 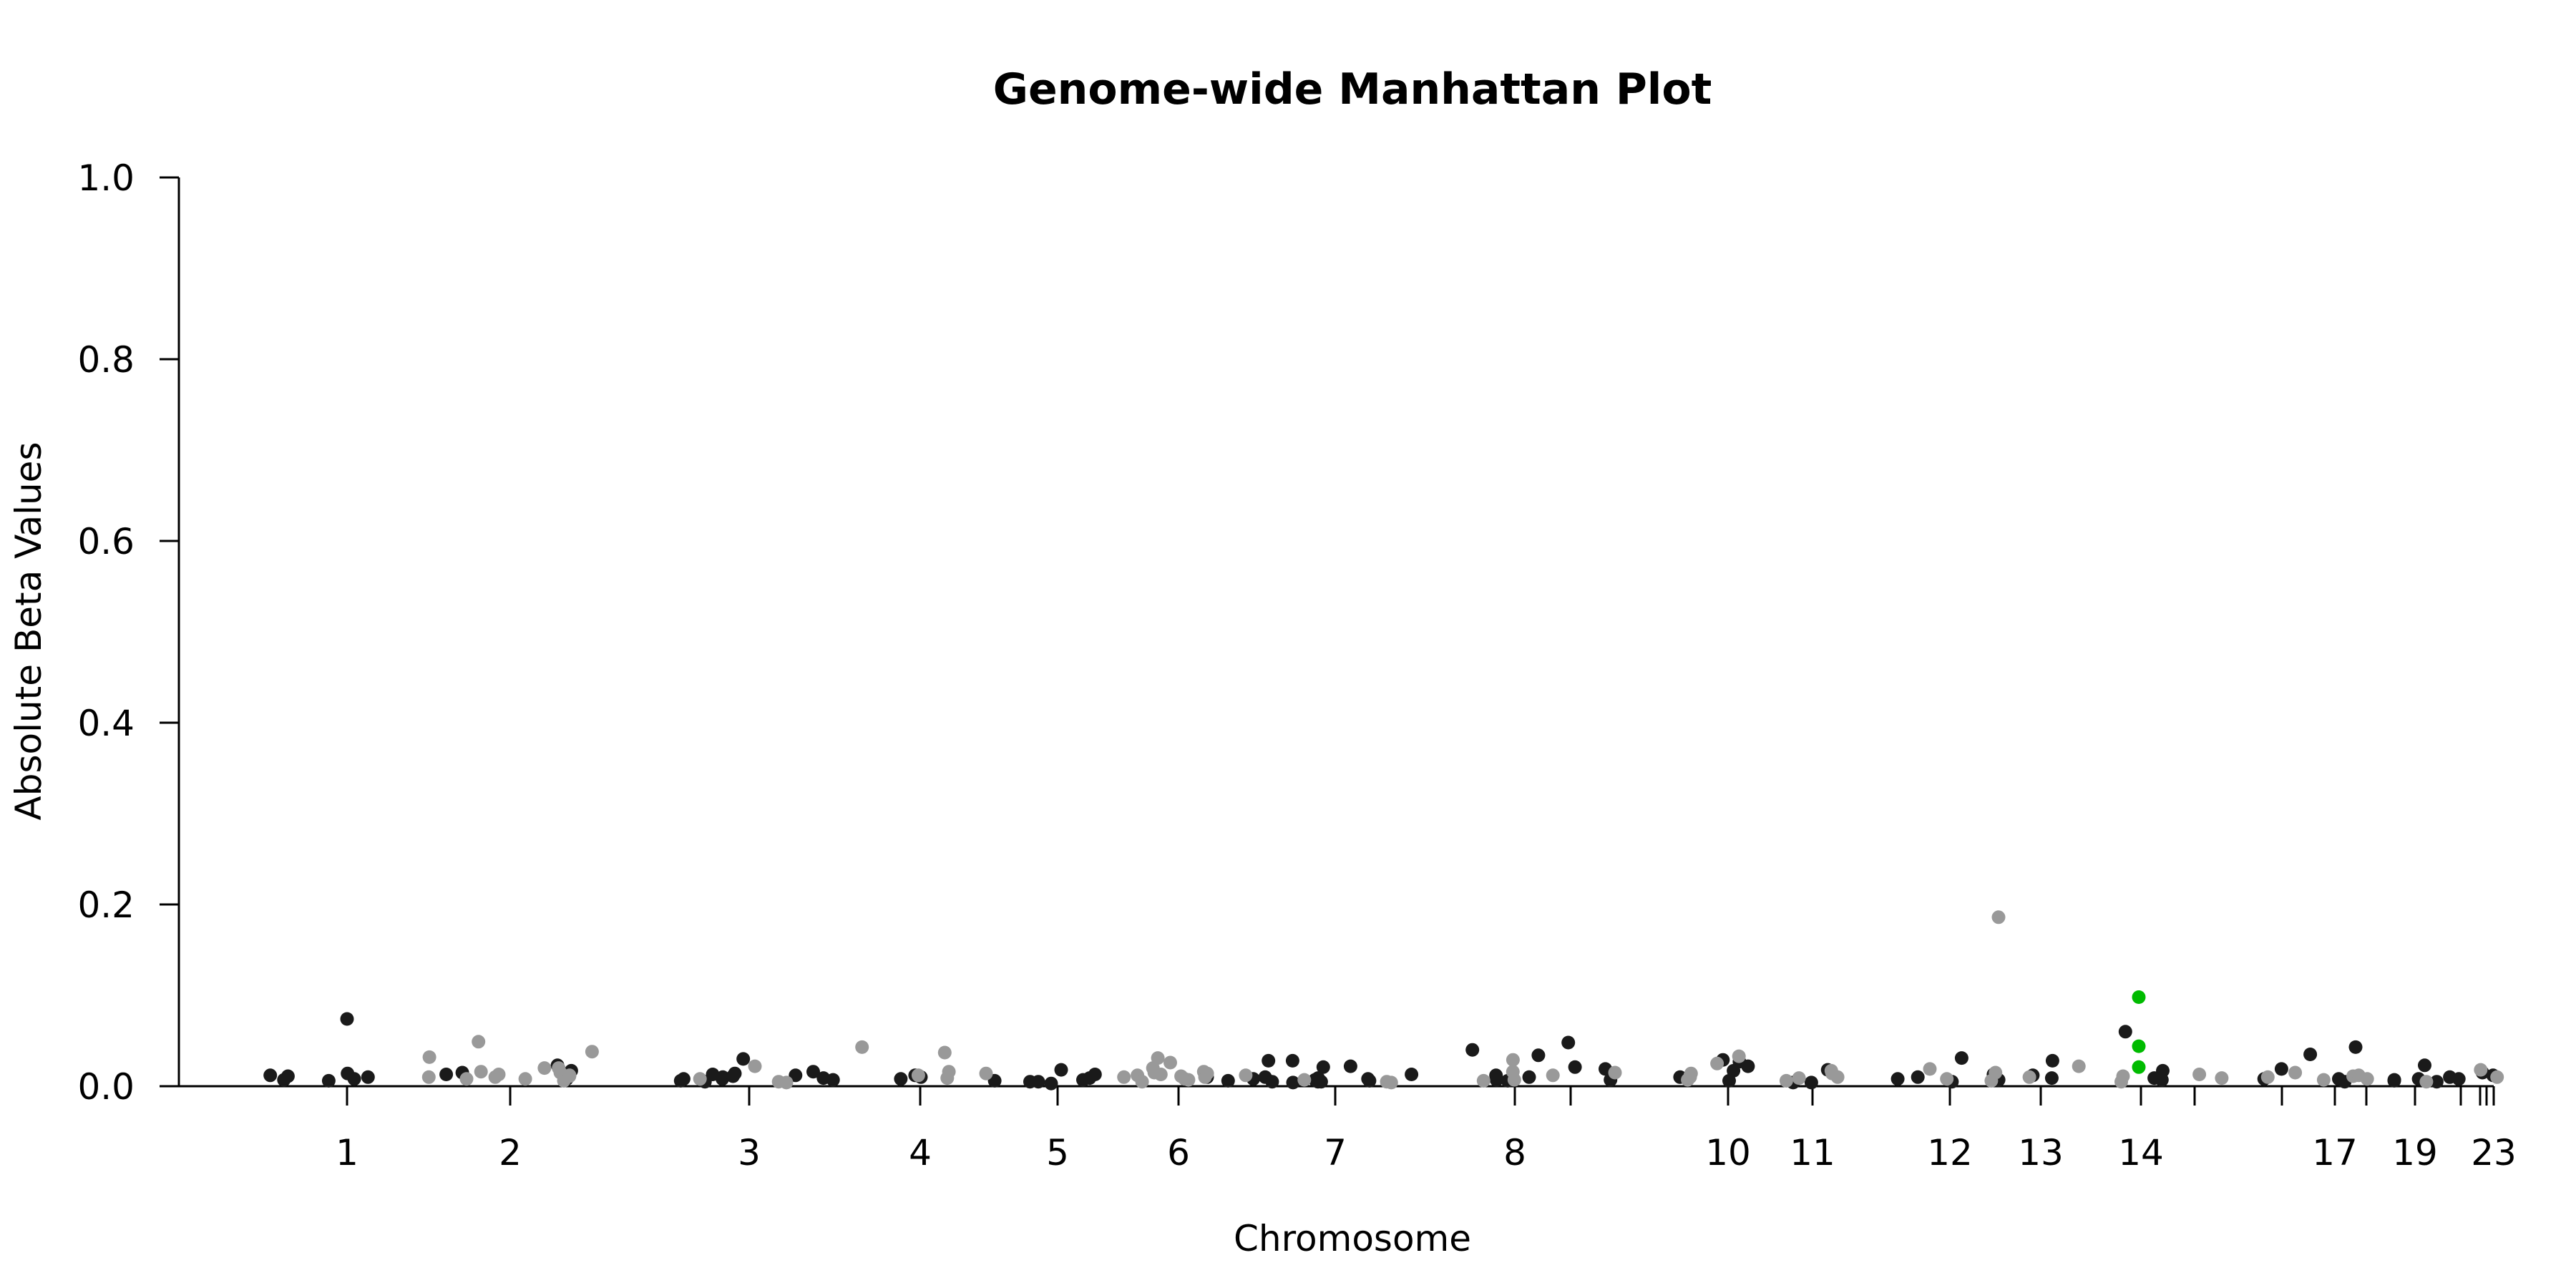 What do you see at coordinates (1178, 1153) in the screenshot?
I see `x-tick-label: 6` at bounding box center [1178, 1153].